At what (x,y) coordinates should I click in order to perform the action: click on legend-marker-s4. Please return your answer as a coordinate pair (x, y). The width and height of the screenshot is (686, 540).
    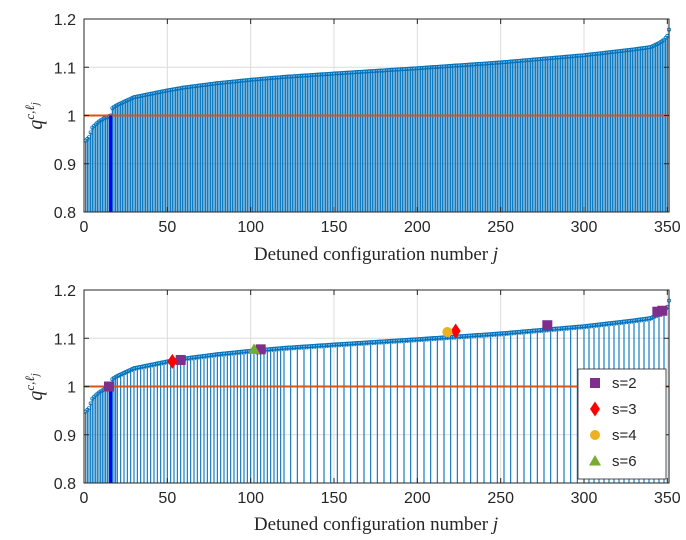
    Looking at the image, I should click on (595, 435).